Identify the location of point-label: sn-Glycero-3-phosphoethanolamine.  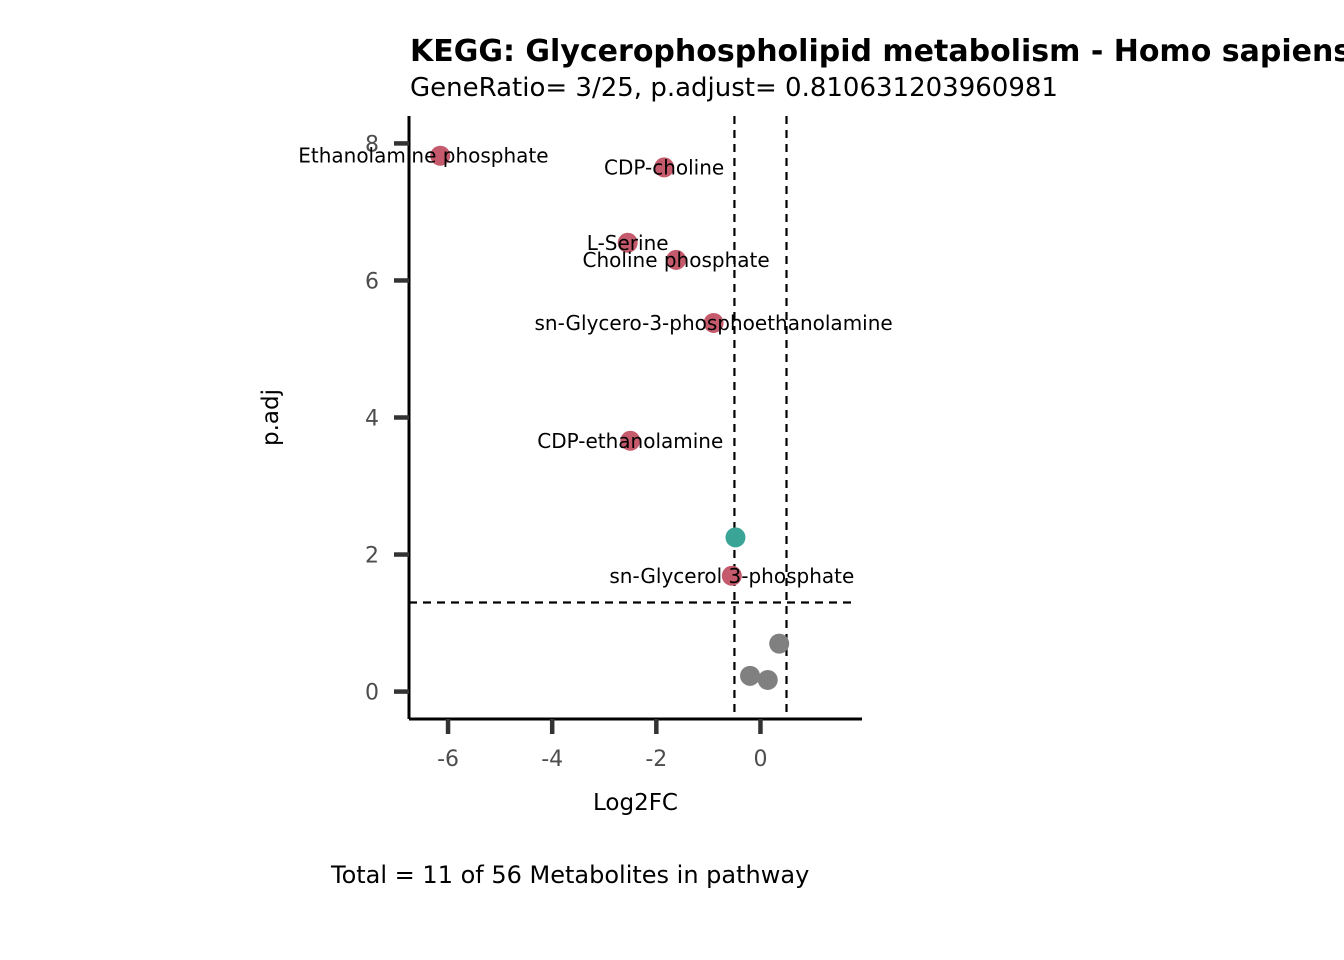
(713, 323).